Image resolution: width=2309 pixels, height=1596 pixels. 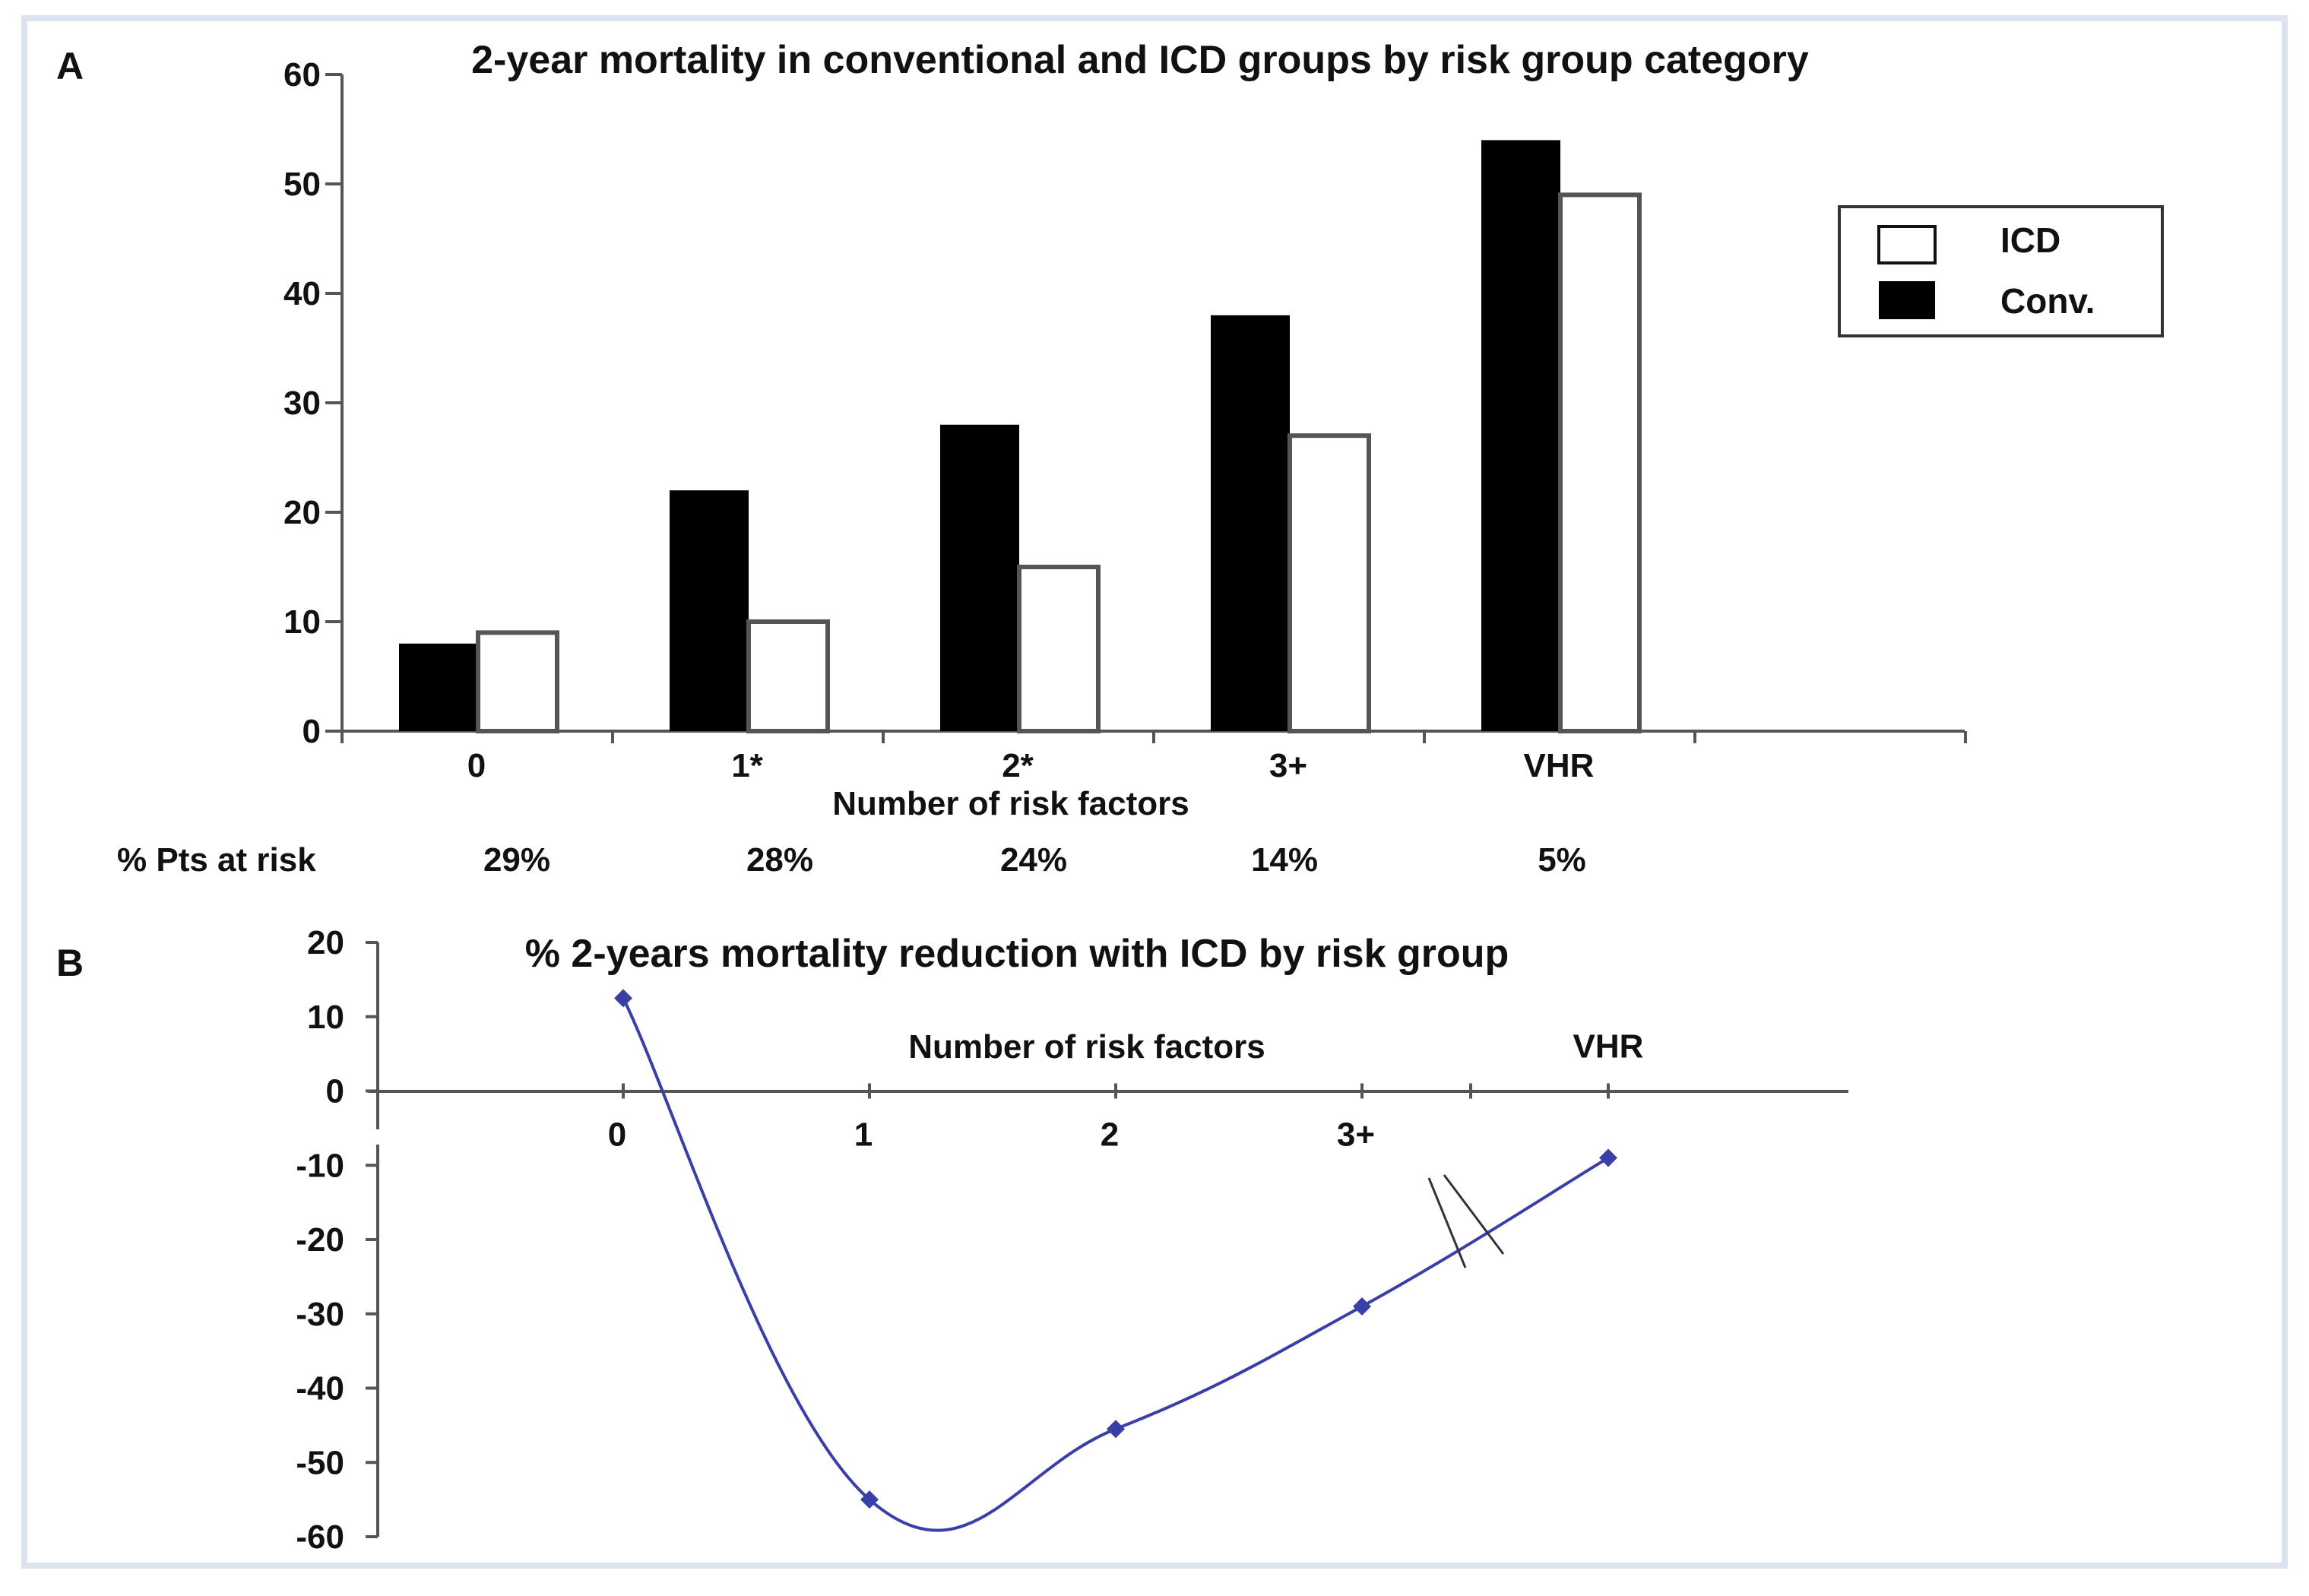 What do you see at coordinates (1115, 1249) in the screenshot?
I see `chart-b-points` at bounding box center [1115, 1249].